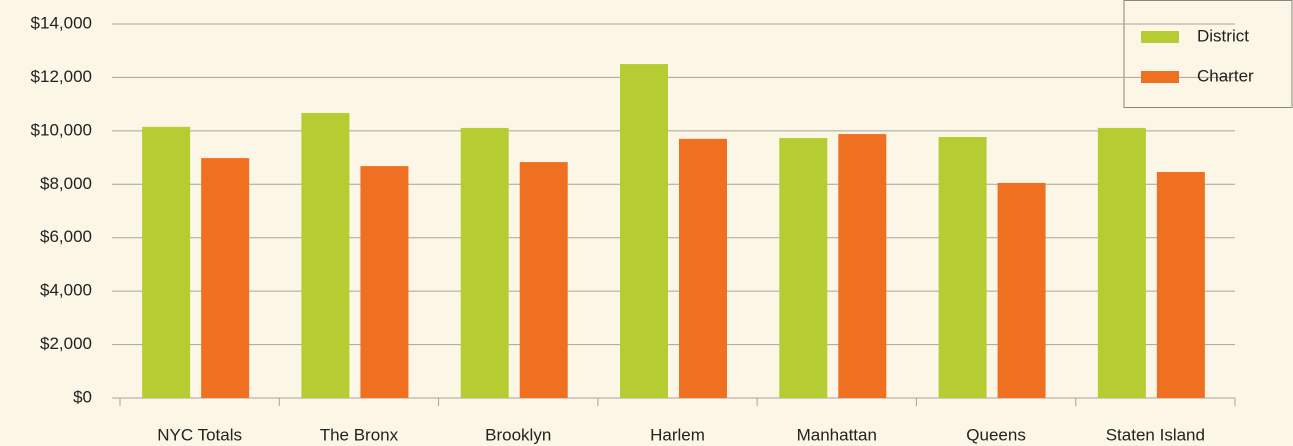 The height and width of the screenshot is (446, 1293). I want to click on x-tick-label: Harlem, so click(677, 434).